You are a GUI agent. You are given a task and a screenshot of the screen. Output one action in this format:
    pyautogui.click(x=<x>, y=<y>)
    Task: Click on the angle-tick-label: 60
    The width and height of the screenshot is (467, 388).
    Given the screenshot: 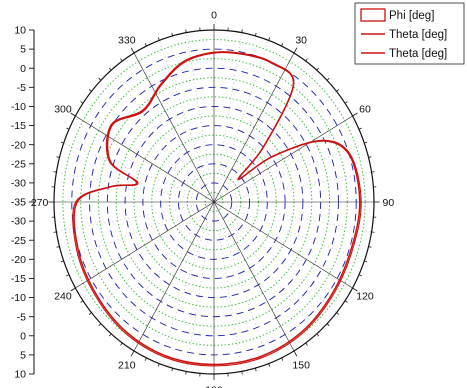 What is the action you would take?
    pyautogui.click(x=365, y=109)
    